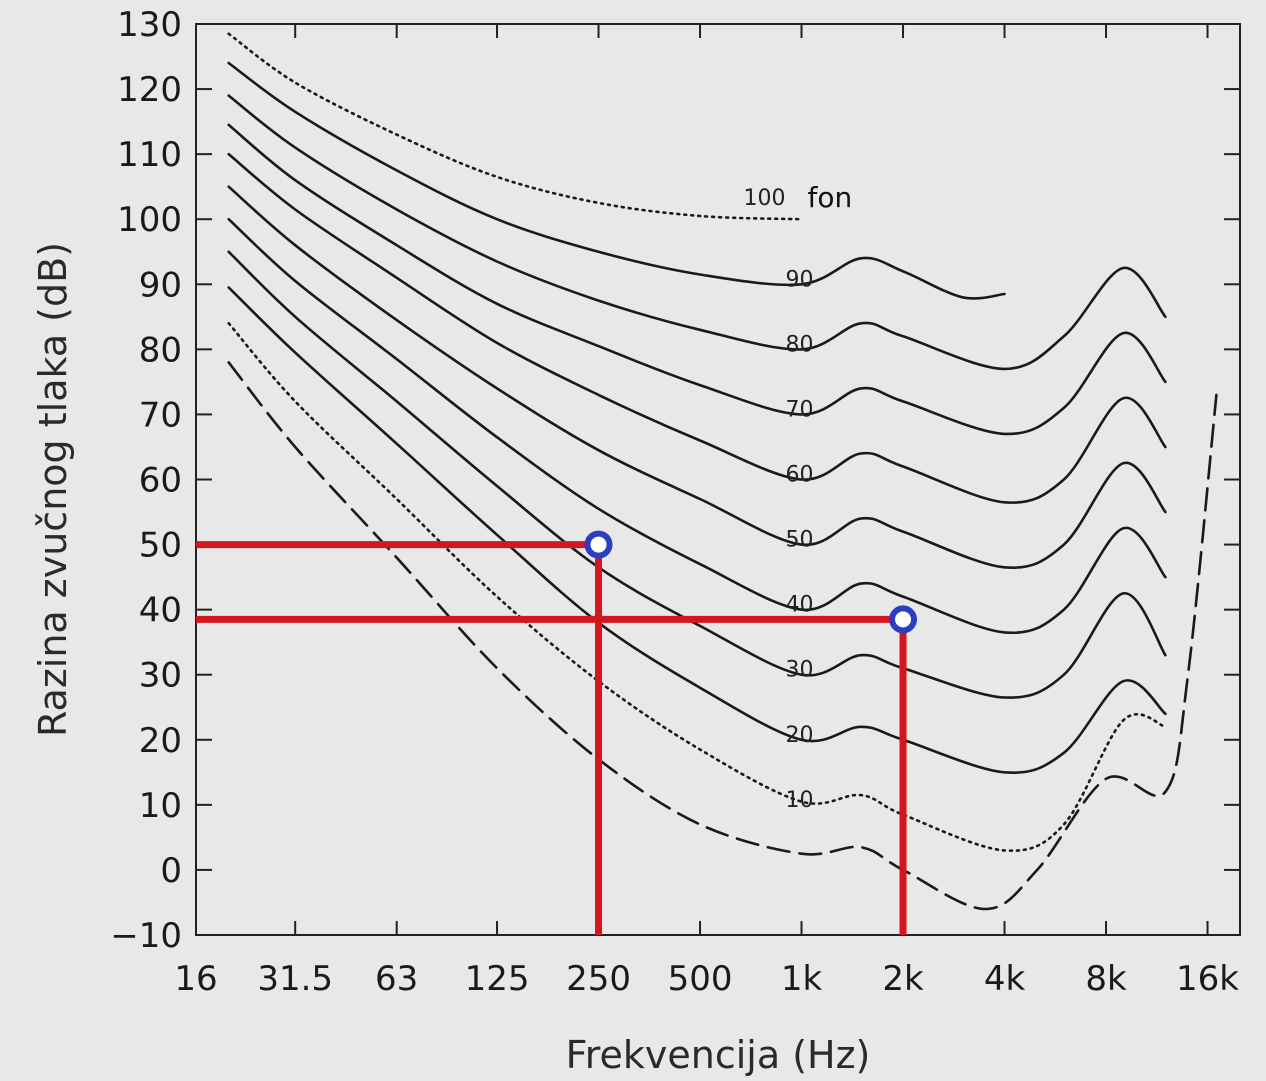 The image size is (1266, 1081). Describe the element at coordinates (1106, 979) in the screenshot. I see `x-tick-label: 8k` at that location.